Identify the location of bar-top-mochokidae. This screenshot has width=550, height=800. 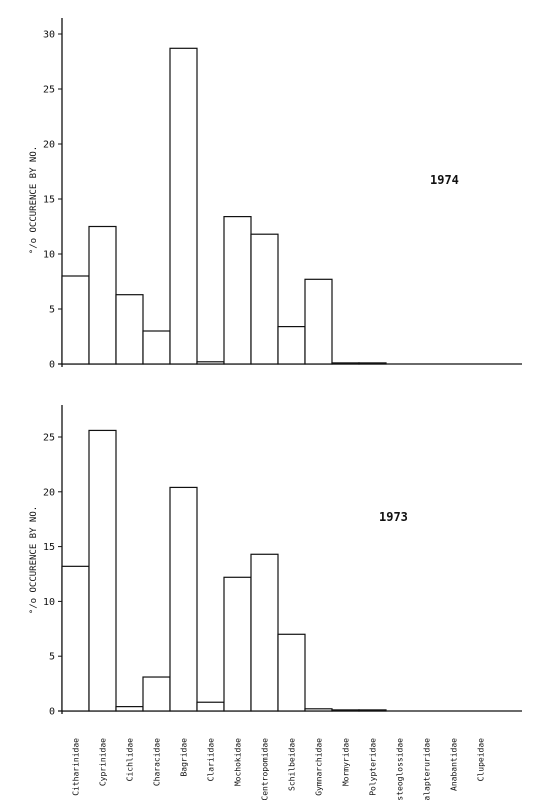
(237, 290).